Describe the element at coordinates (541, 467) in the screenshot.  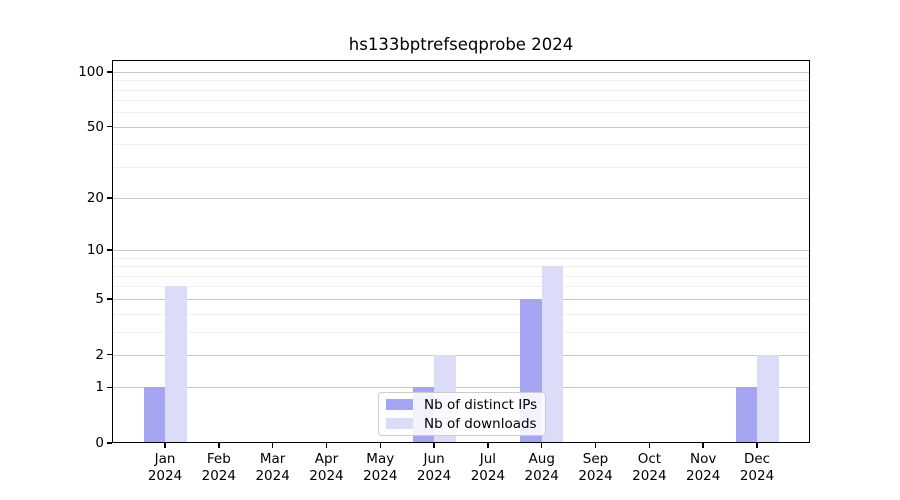
I see `x-tick-label: Aug 2024` at that location.